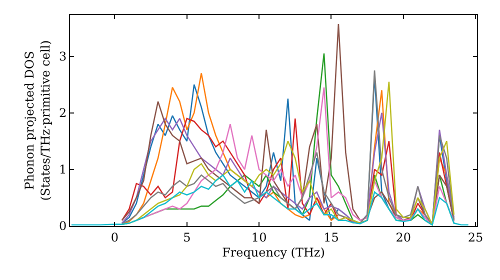 The height and width of the screenshot is (280, 500). Describe the element at coordinates (37, 120) in the screenshot. I see `y-axis-title: Phonon projected DOS (States/THz·primitive cell)` at that location.